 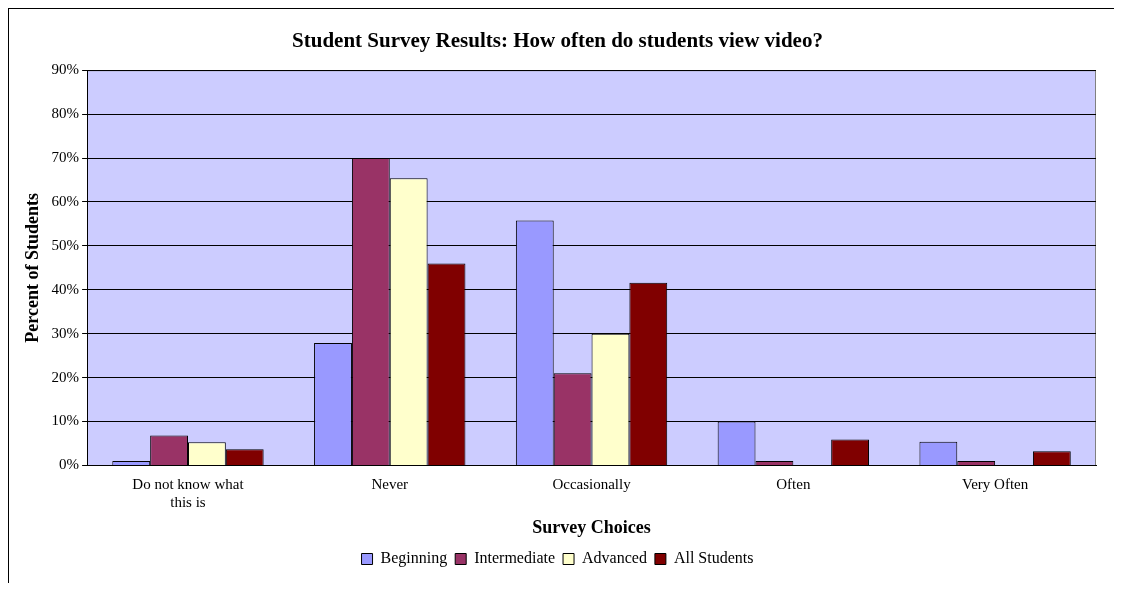 What do you see at coordinates (390, 484) in the screenshot?
I see `x-tick-label: Never` at bounding box center [390, 484].